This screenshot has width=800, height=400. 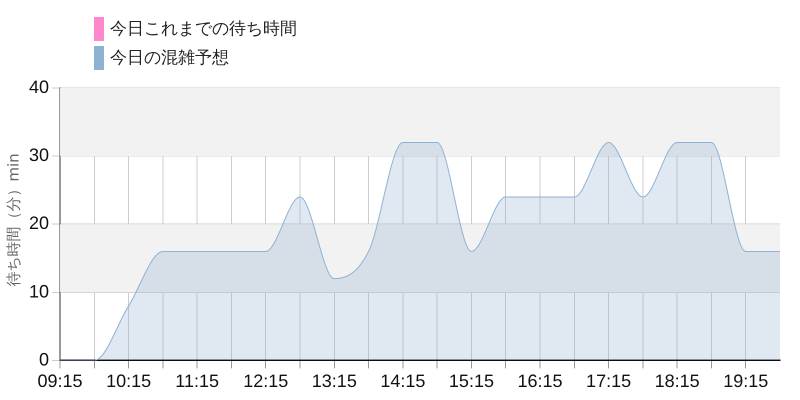 I want to click on x-tick-label: 17:15, so click(x=609, y=381).